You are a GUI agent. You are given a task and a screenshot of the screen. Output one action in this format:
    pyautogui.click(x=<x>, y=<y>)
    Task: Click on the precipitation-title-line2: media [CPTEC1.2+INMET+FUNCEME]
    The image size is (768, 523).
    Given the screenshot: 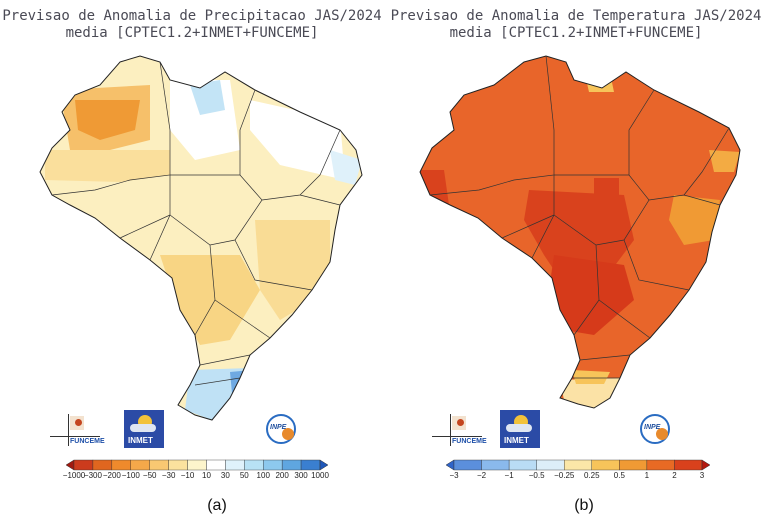 What is the action you would take?
    pyautogui.click(x=192, y=33)
    